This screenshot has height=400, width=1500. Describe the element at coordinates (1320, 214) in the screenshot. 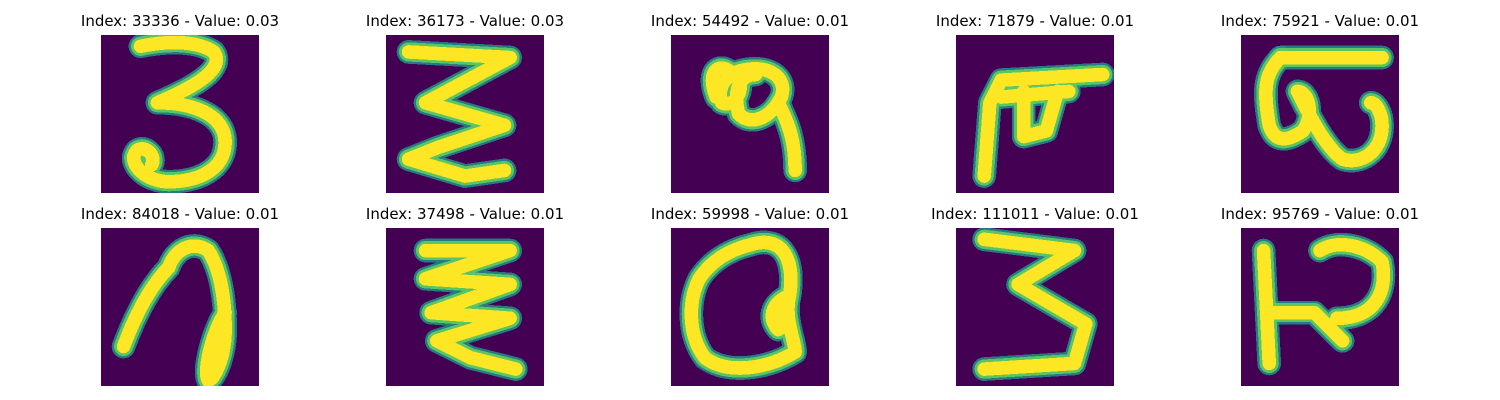

I see `cell-title: Index: 95769 - Value: 0.01` at that location.